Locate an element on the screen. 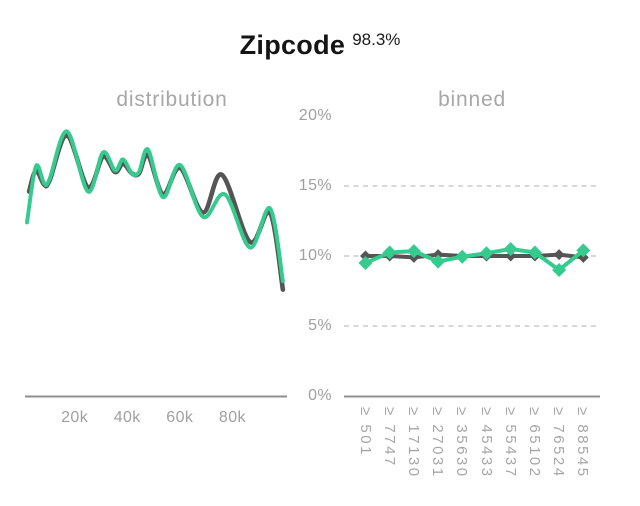 The image size is (640, 506). panel-label-binned: binned is located at coordinates (472, 99).